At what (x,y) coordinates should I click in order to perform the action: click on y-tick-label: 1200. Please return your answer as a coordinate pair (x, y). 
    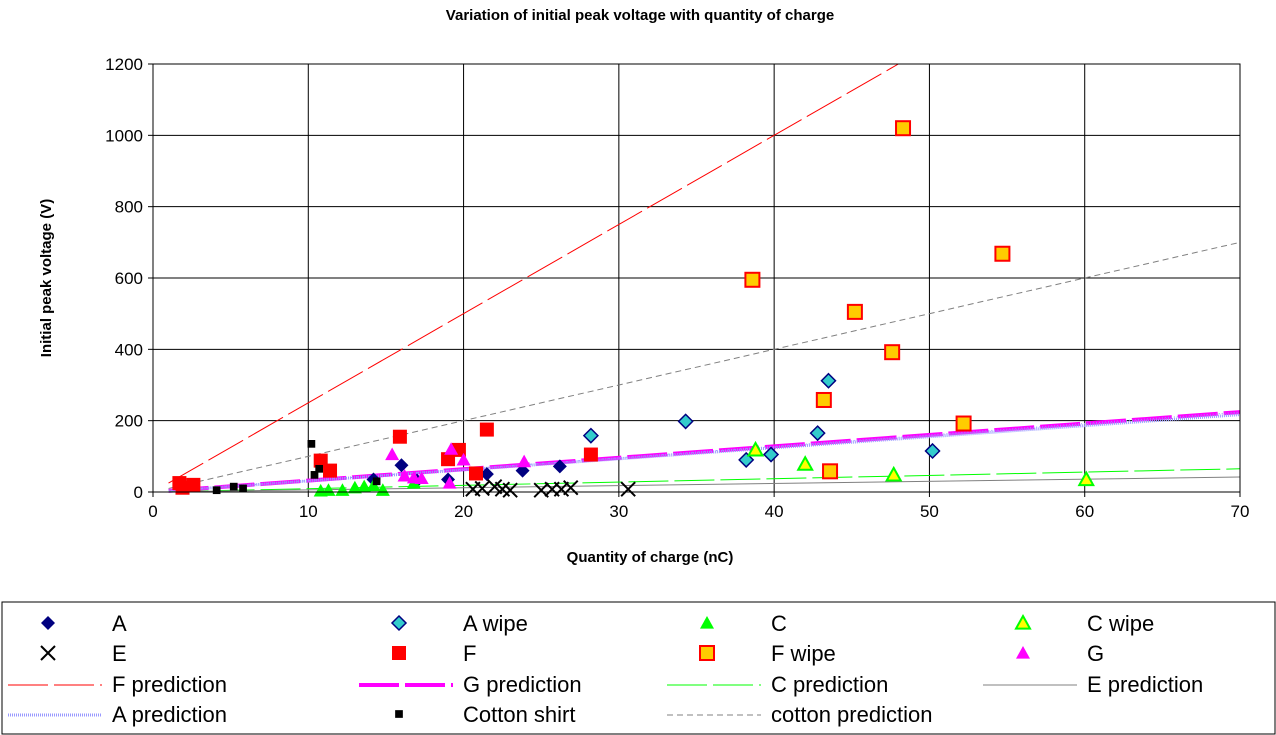
    Looking at the image, I should click on (124, 64).